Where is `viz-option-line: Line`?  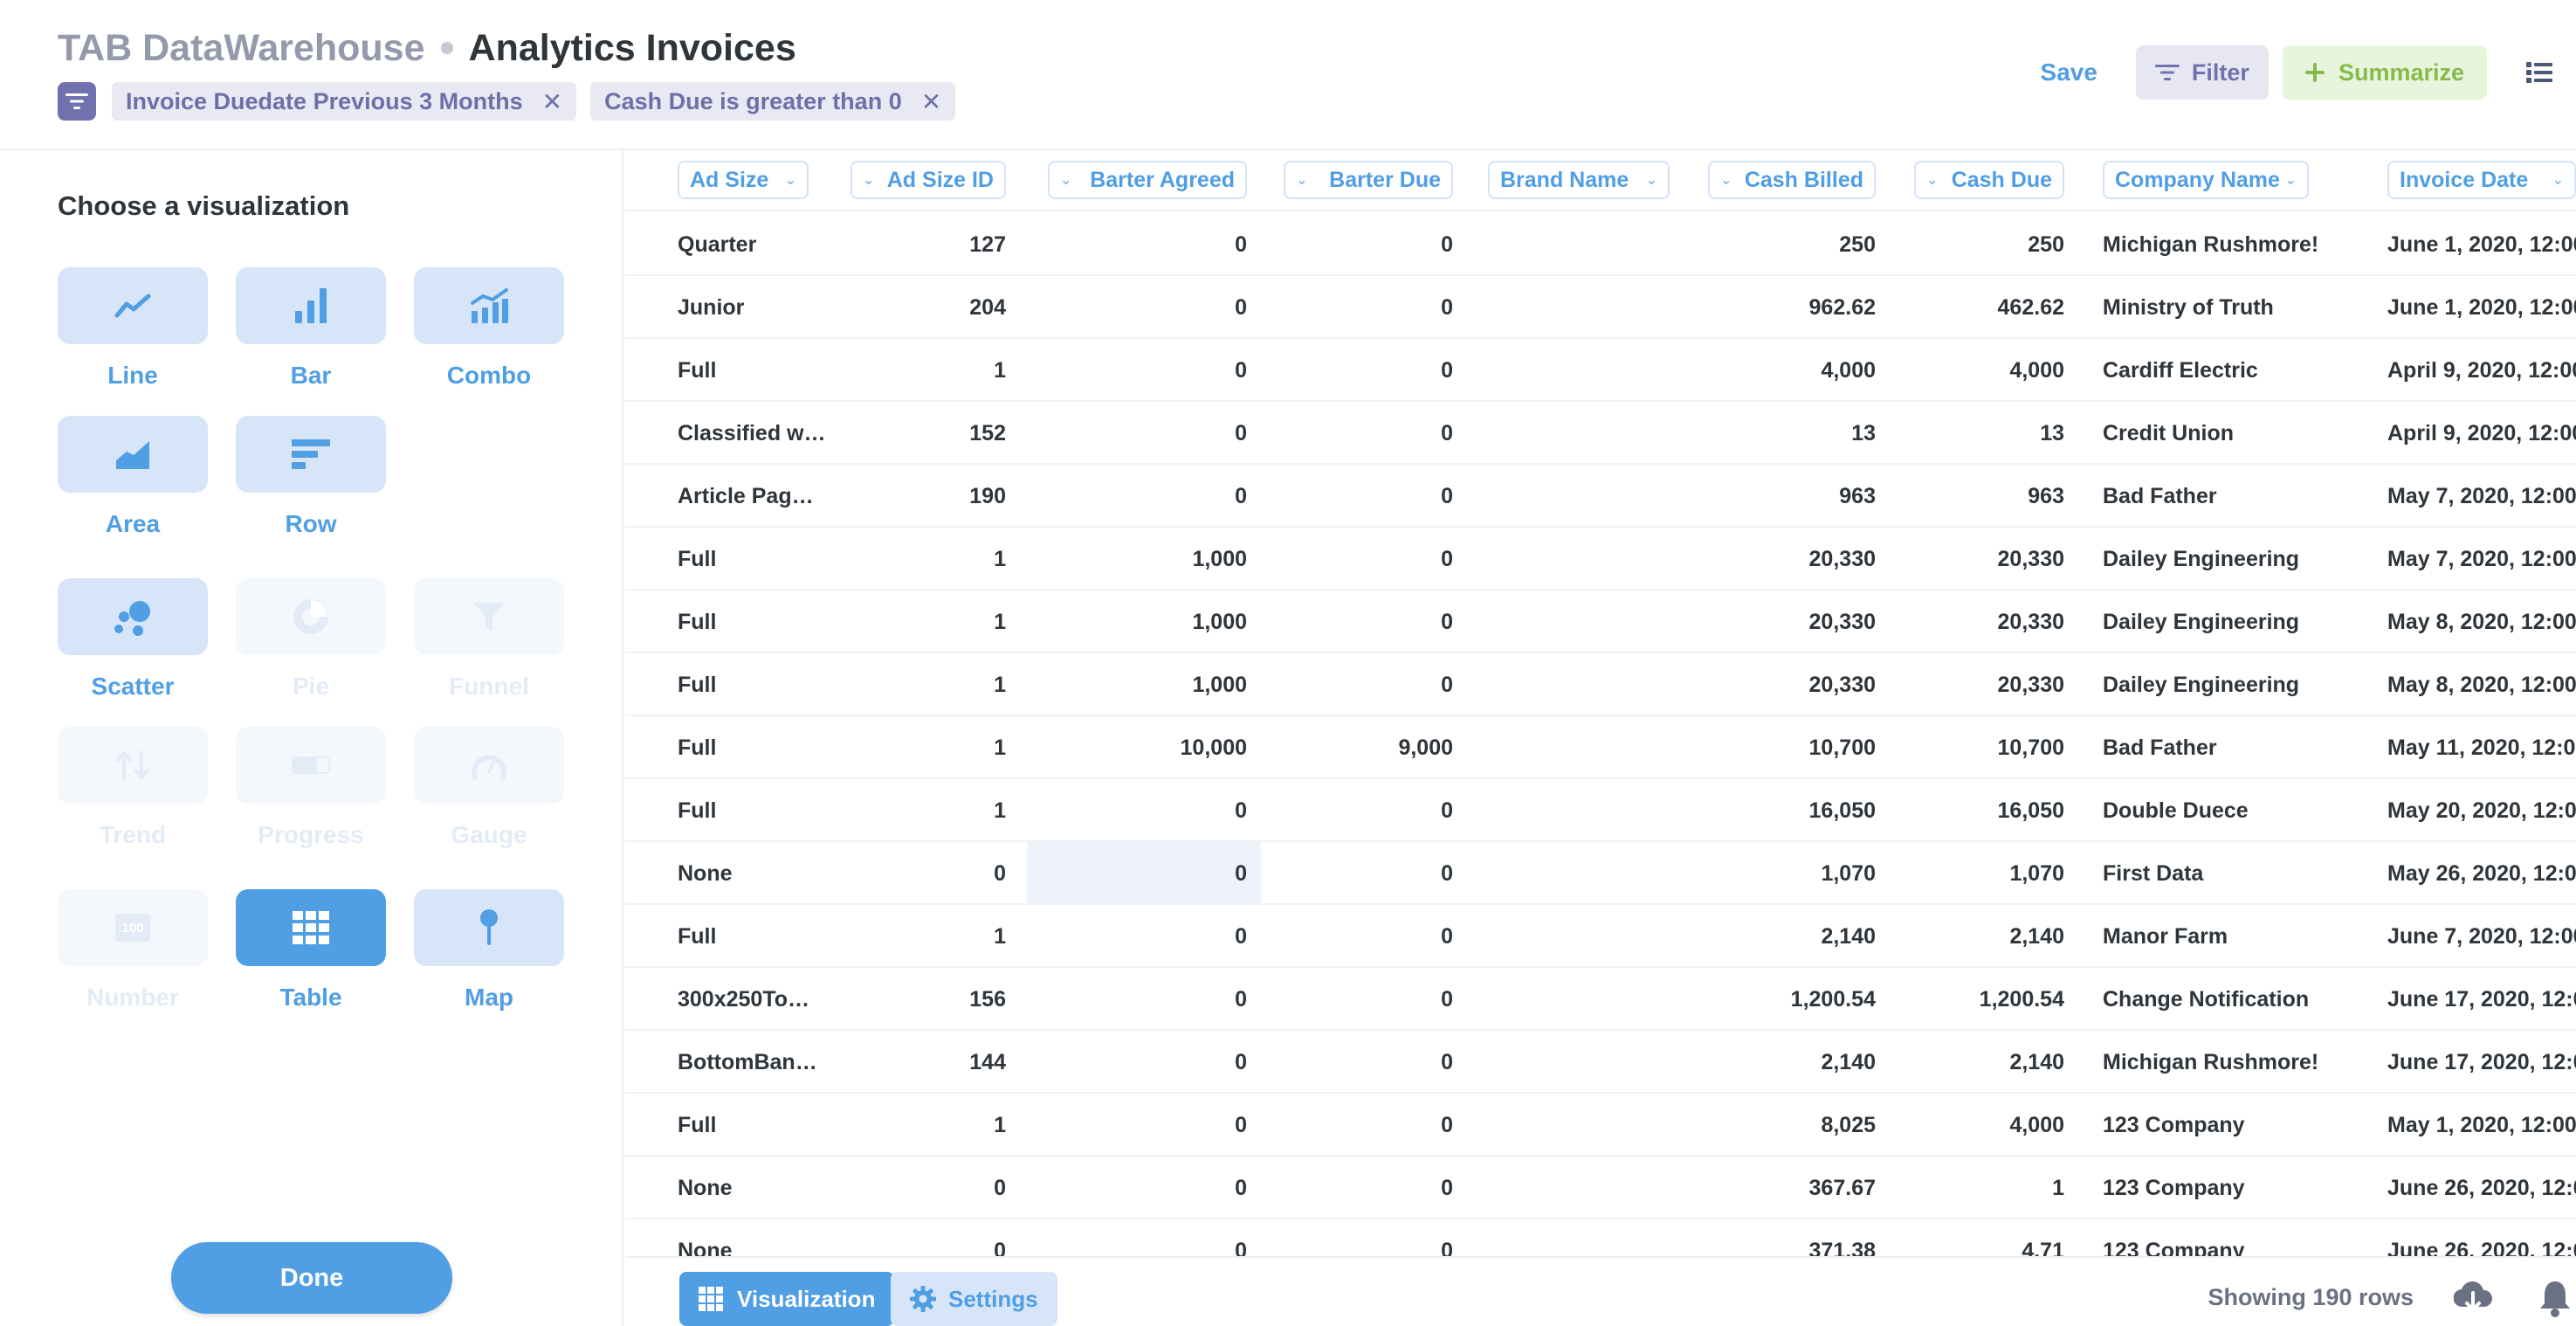
viz-option-line: Line is located at coordinates (133, 328).